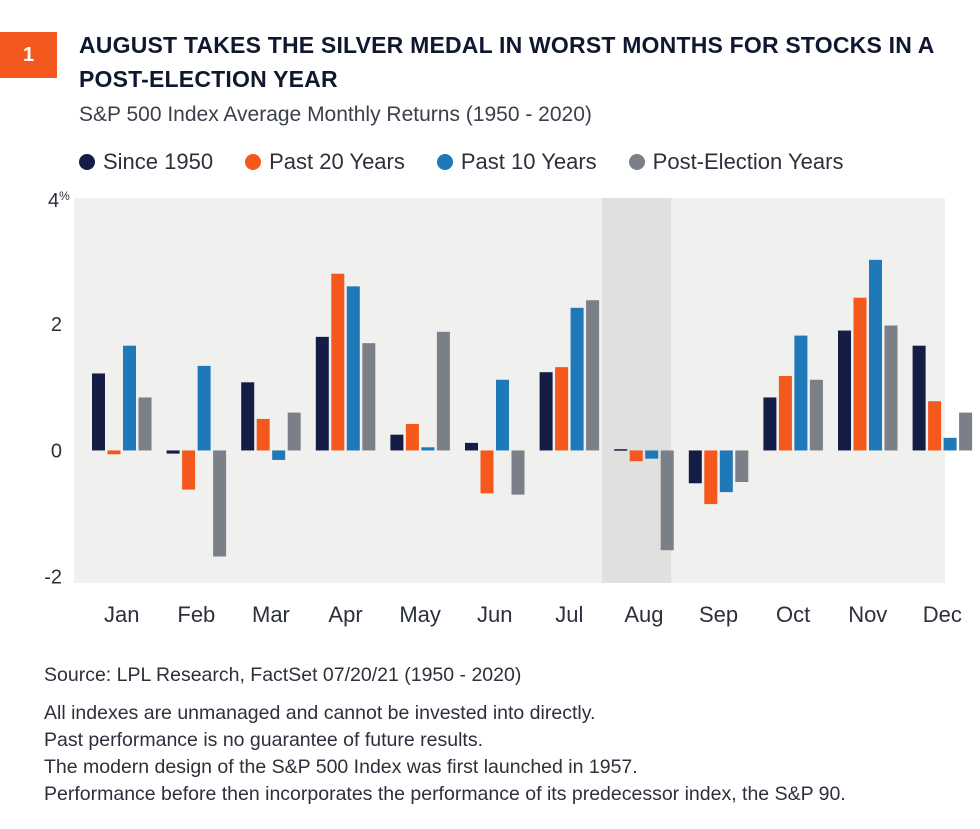  Describe the element at coordinates (129, 398) in the screenshot. I see `bar-jan-past-10-years` at that location.